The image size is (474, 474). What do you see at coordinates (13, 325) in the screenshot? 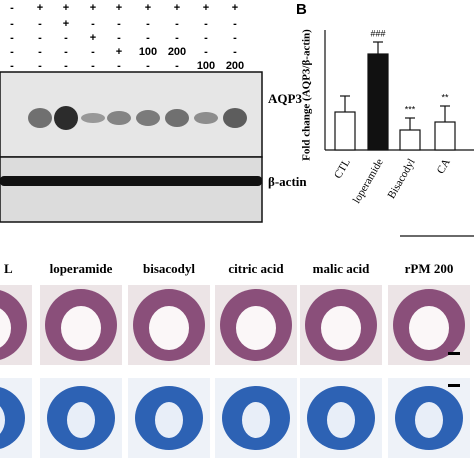
I see `he-tissue` at bounding box center [13, 325].